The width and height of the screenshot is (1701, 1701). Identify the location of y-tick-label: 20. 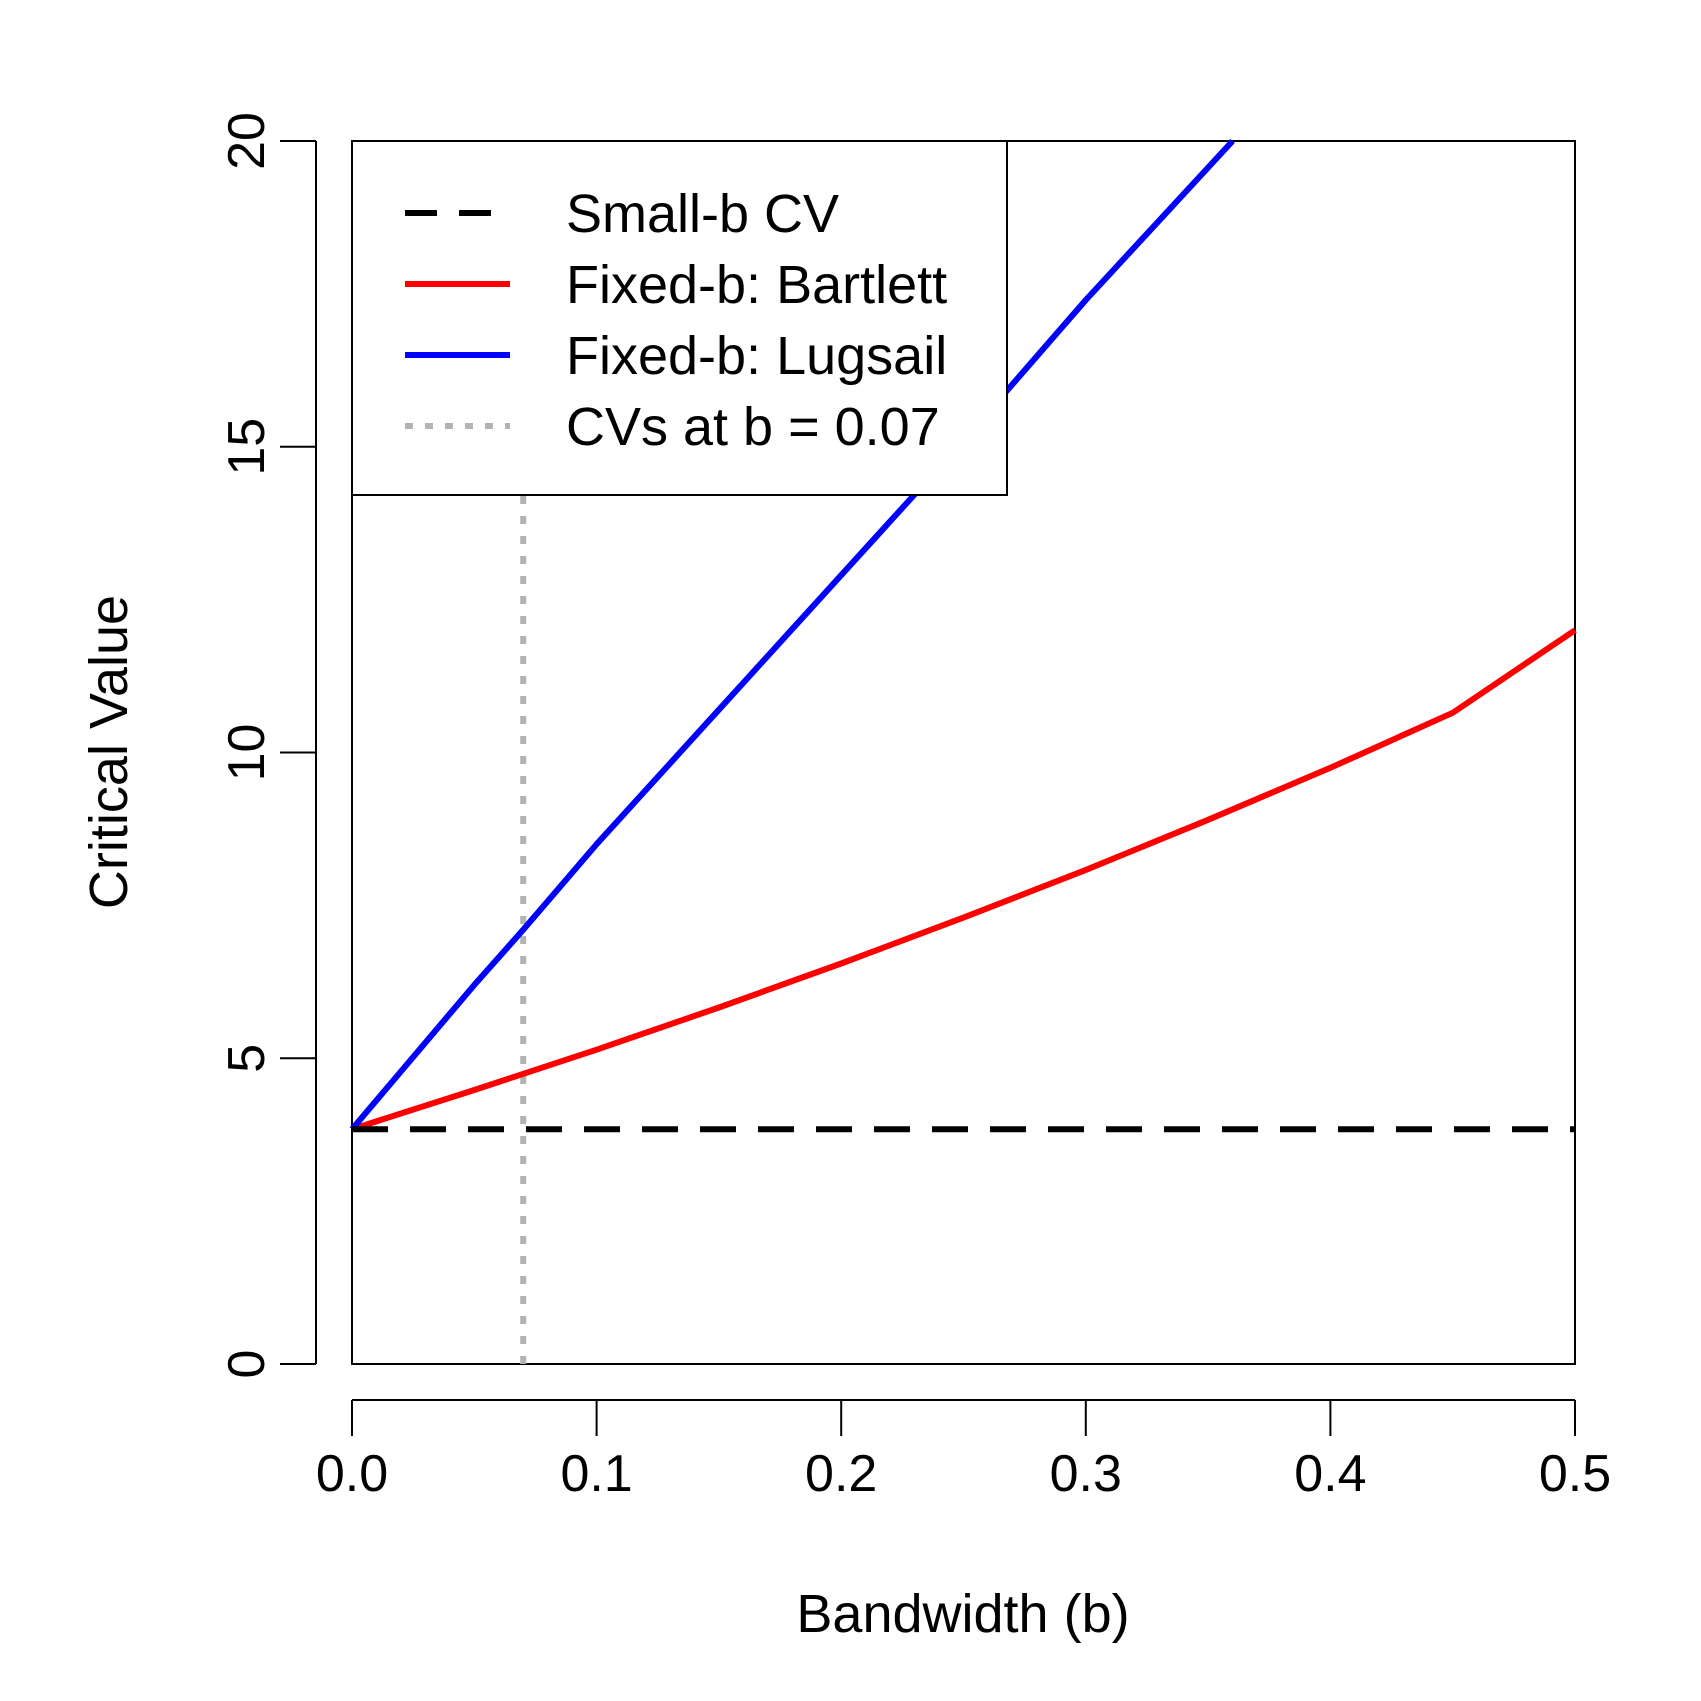
(247, 141).